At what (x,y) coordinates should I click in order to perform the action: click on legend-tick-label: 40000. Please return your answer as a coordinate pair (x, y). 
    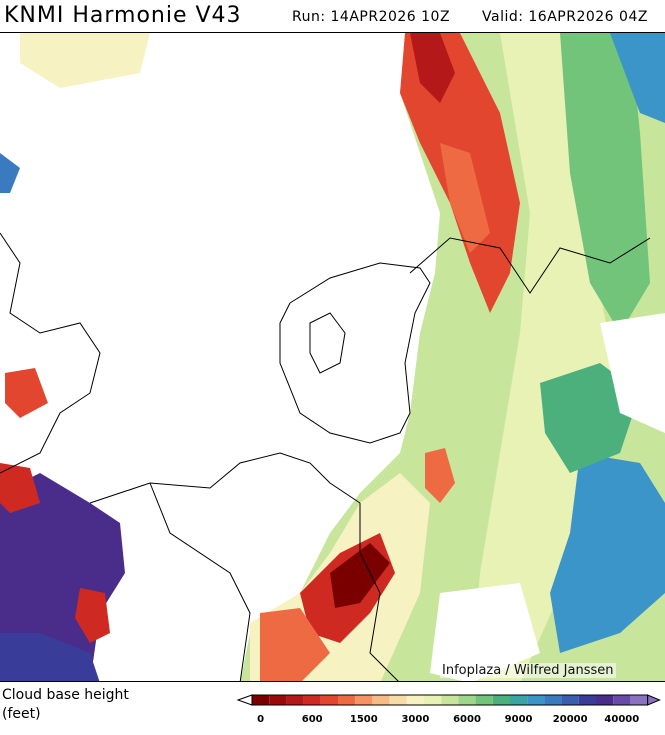
    Looking at the image, I should click on (622, 719).